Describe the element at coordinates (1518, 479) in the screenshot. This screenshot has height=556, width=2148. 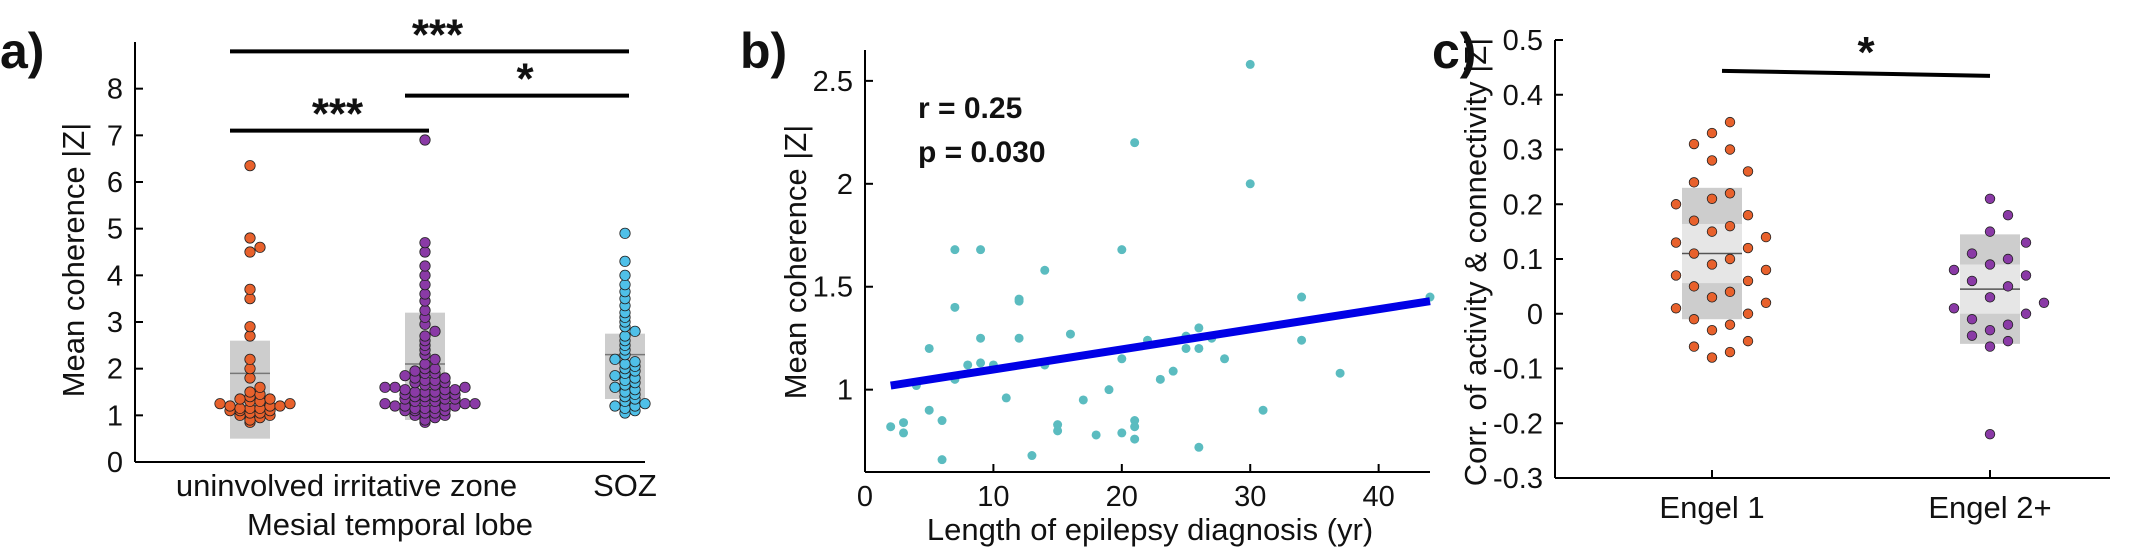
I see `y-tick-label: -0.3` at that location.